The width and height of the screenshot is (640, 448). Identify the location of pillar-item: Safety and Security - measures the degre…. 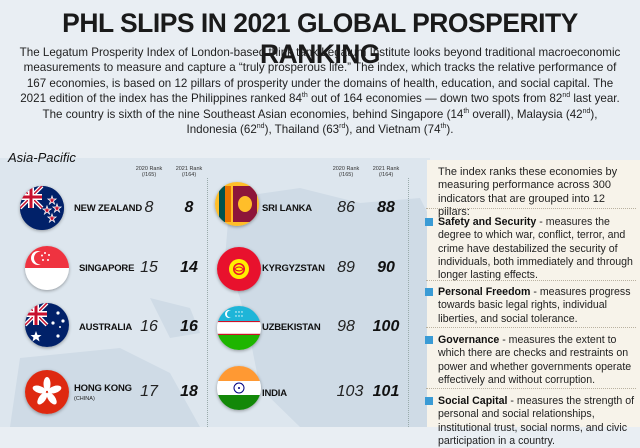
(530, 249).